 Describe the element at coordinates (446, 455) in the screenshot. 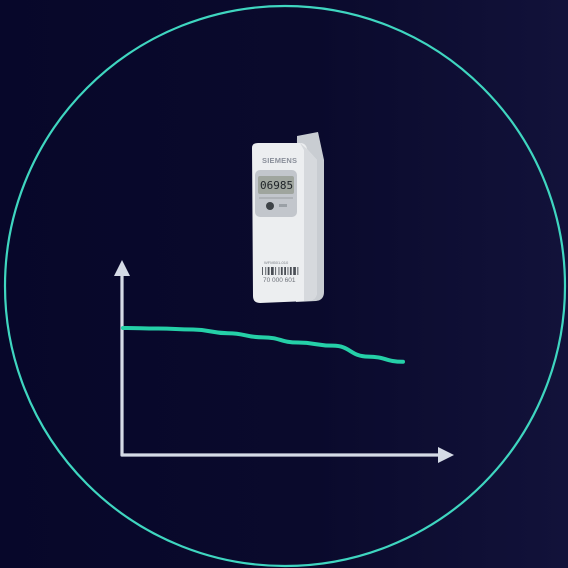

I see `x-axis-arrowhead` at that location.